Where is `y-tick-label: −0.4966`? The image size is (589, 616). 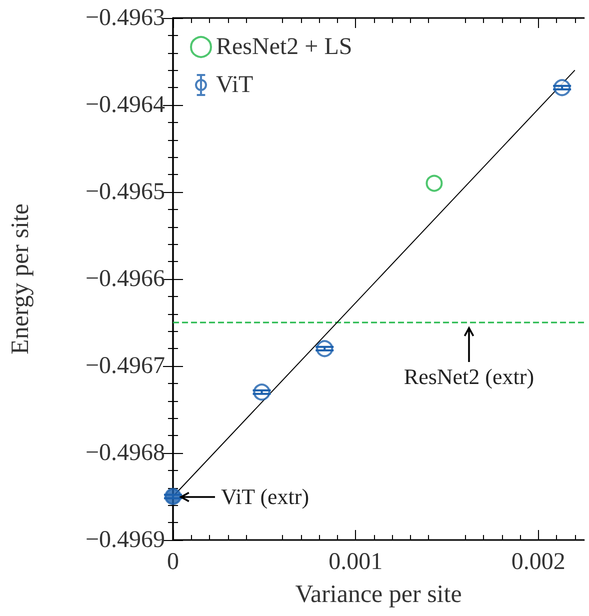
y-tick-label: −0.4966 is located at coordinates (125, 279).